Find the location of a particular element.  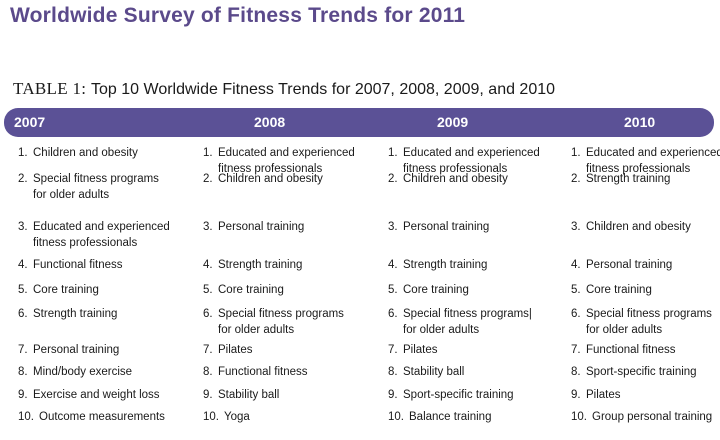

trend-text-line: Exercise and weight loss is located at coordinates (96, 395).